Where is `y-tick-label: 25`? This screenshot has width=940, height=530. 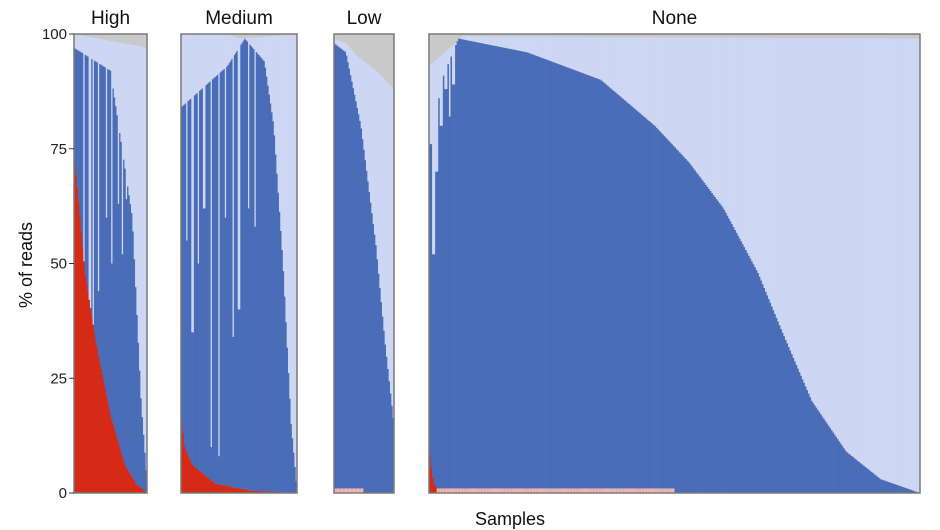
y-tick-label: 25 is located at coordinates (58, 378).